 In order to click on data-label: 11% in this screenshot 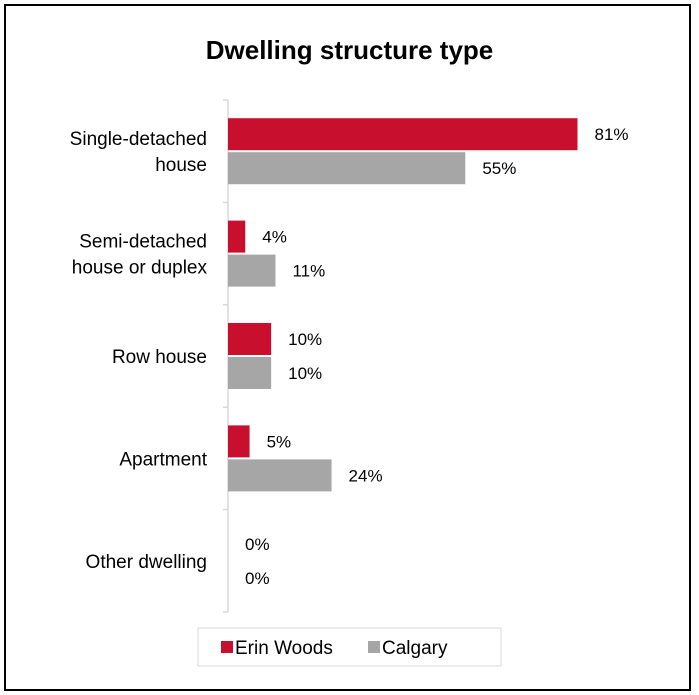, I will do `click(308, 271)`.